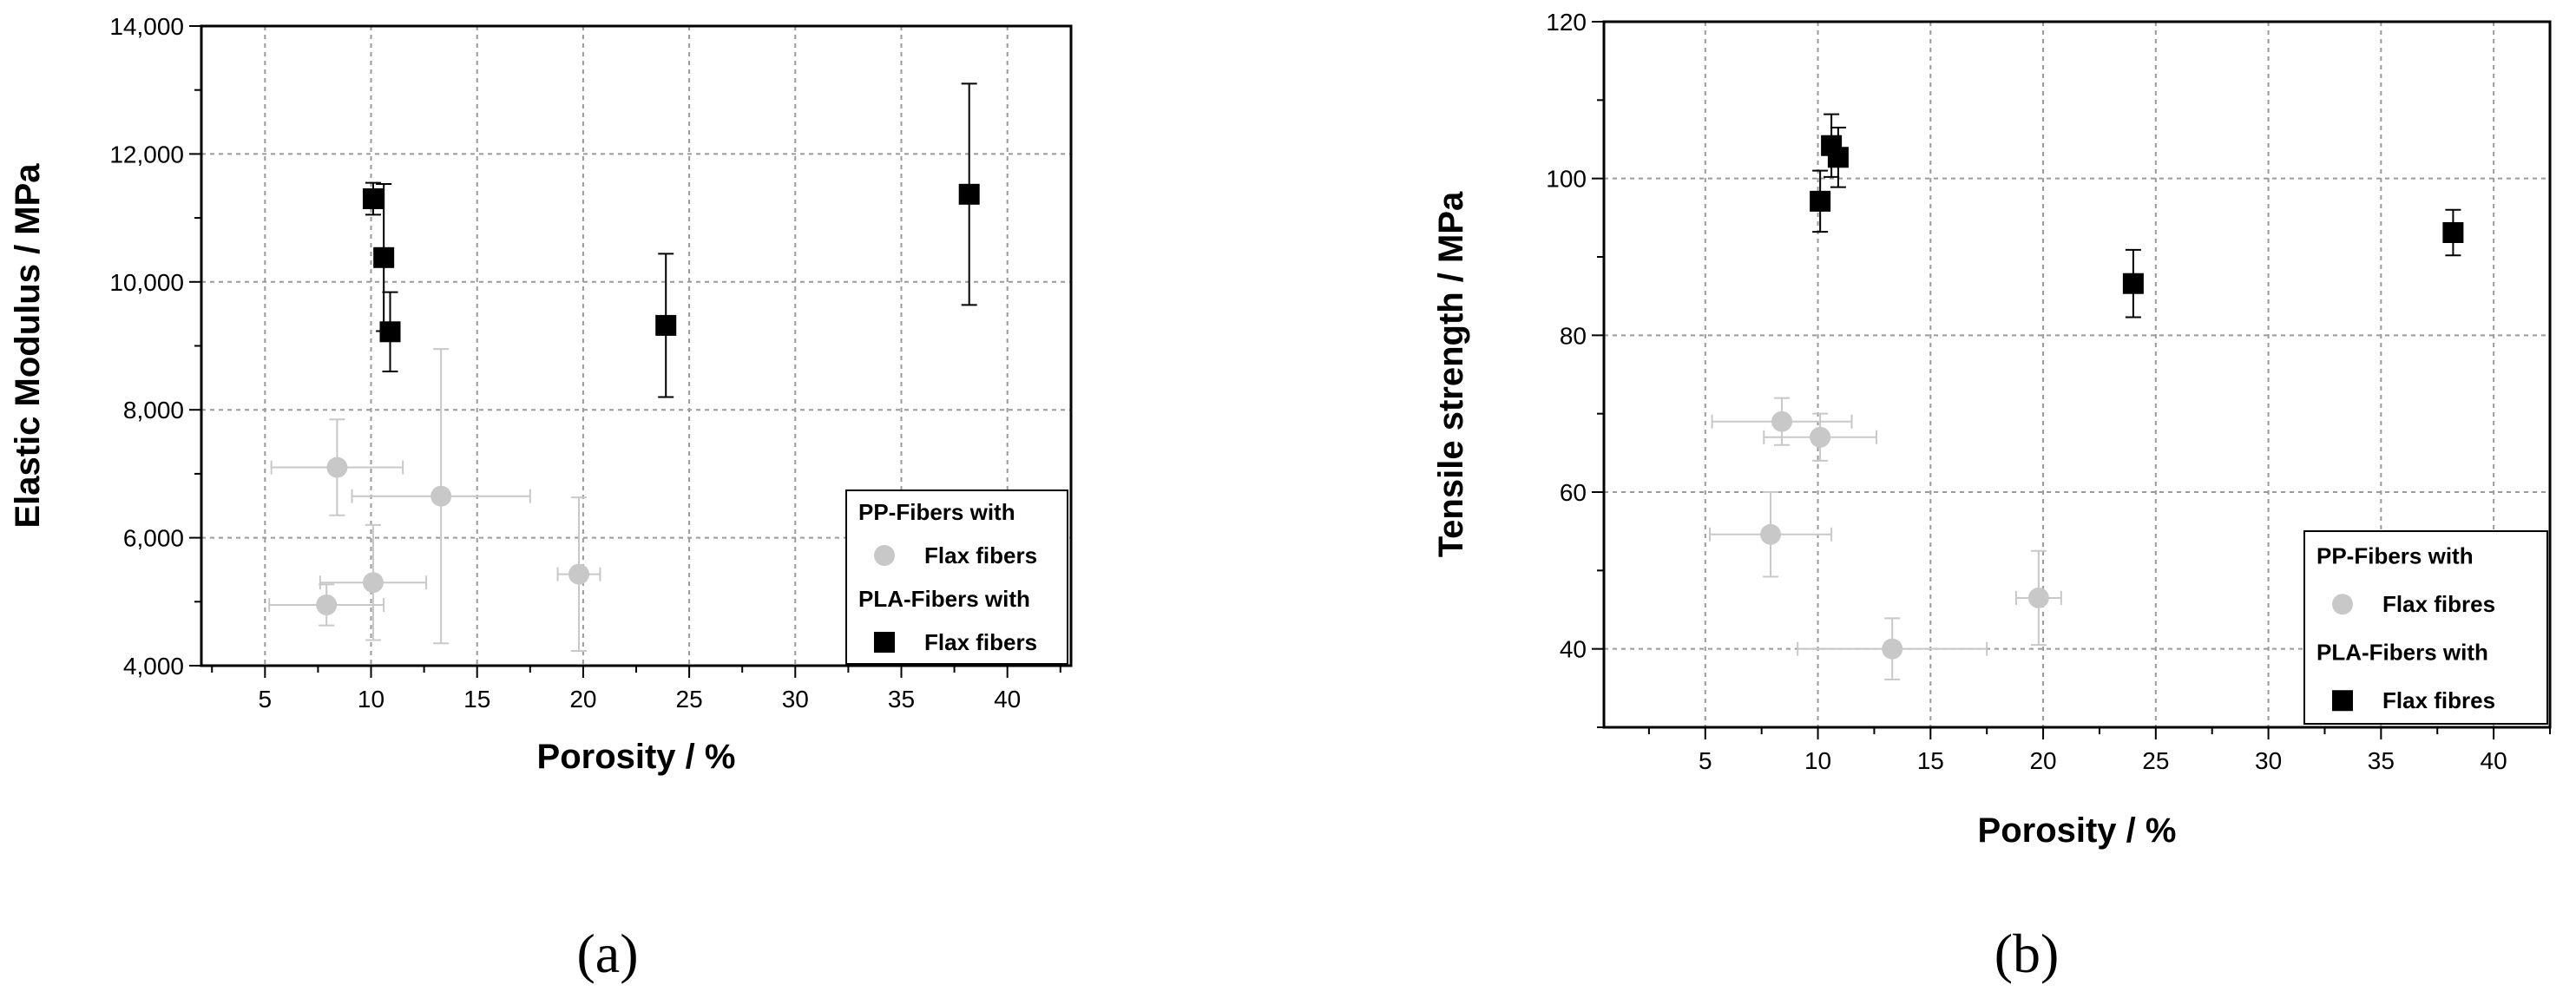 The image size is (2576, 992). I want to click on y-tick-label: 40, so click(1573, 649).